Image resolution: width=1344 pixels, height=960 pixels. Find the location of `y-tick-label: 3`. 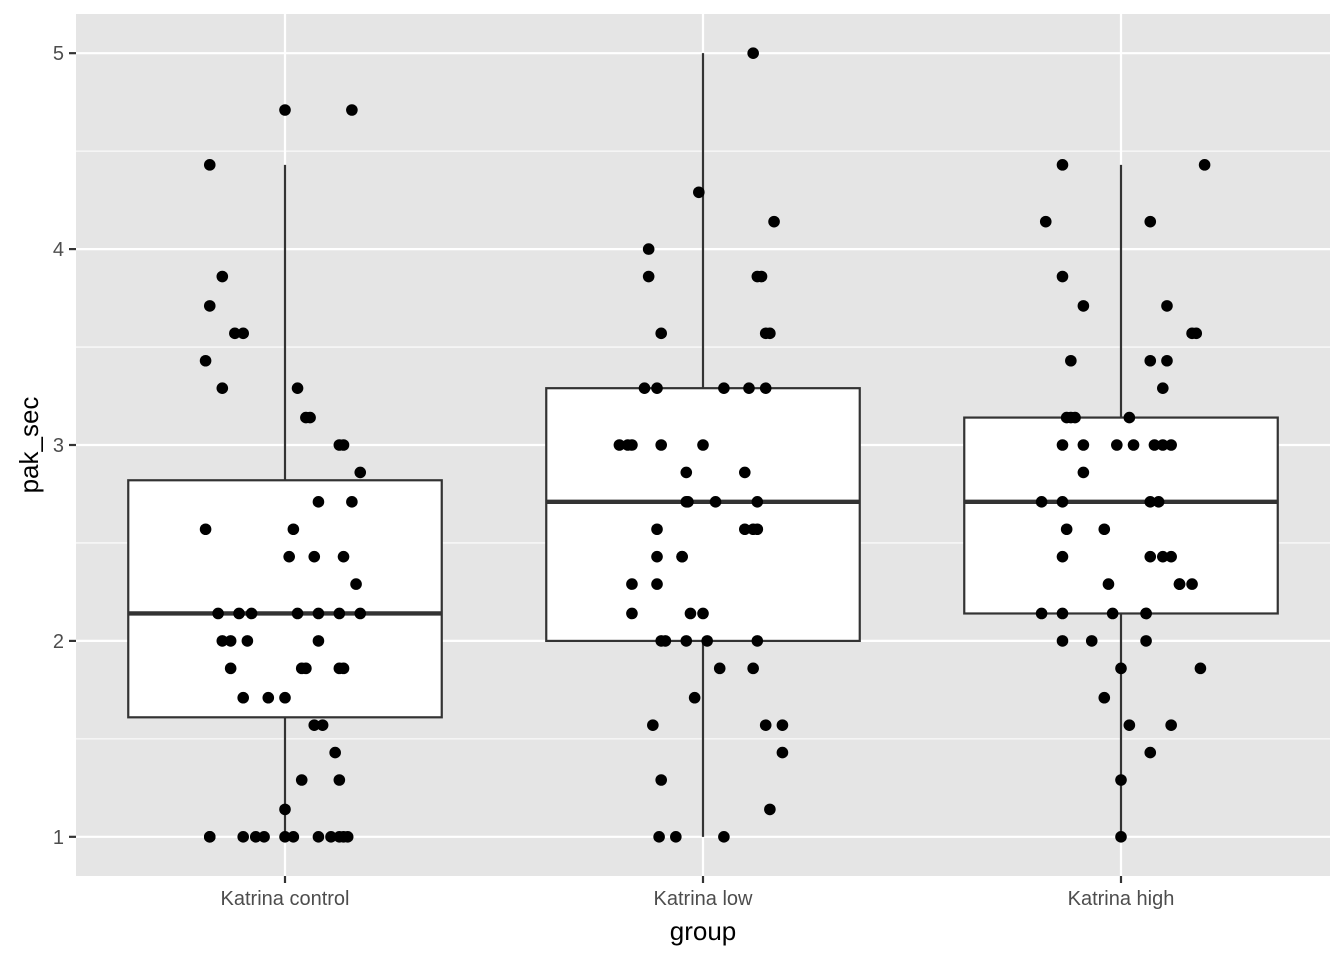

y-tick-label: 3 is located at coordinates (58, 446).